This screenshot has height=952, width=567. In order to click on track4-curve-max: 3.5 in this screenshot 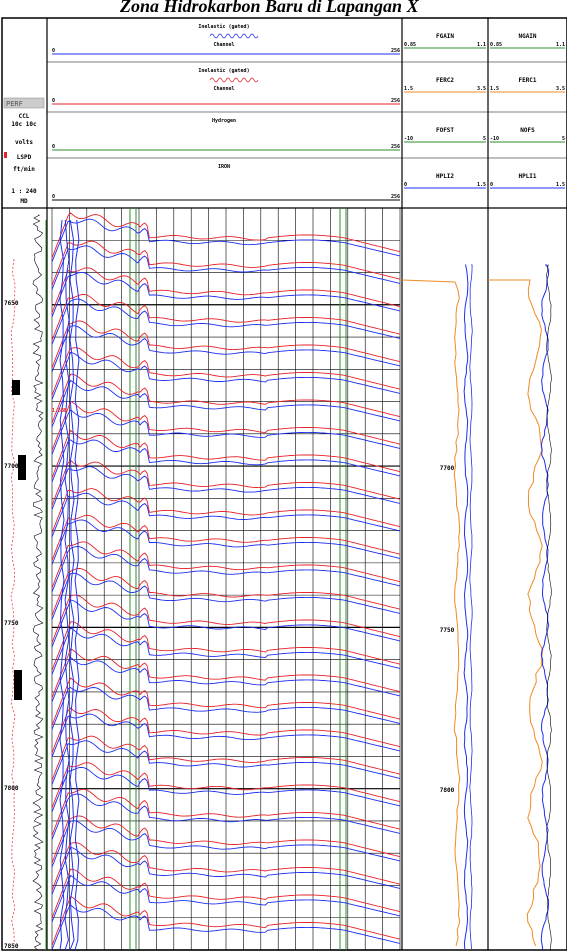, I will do `click(560, 89)`.